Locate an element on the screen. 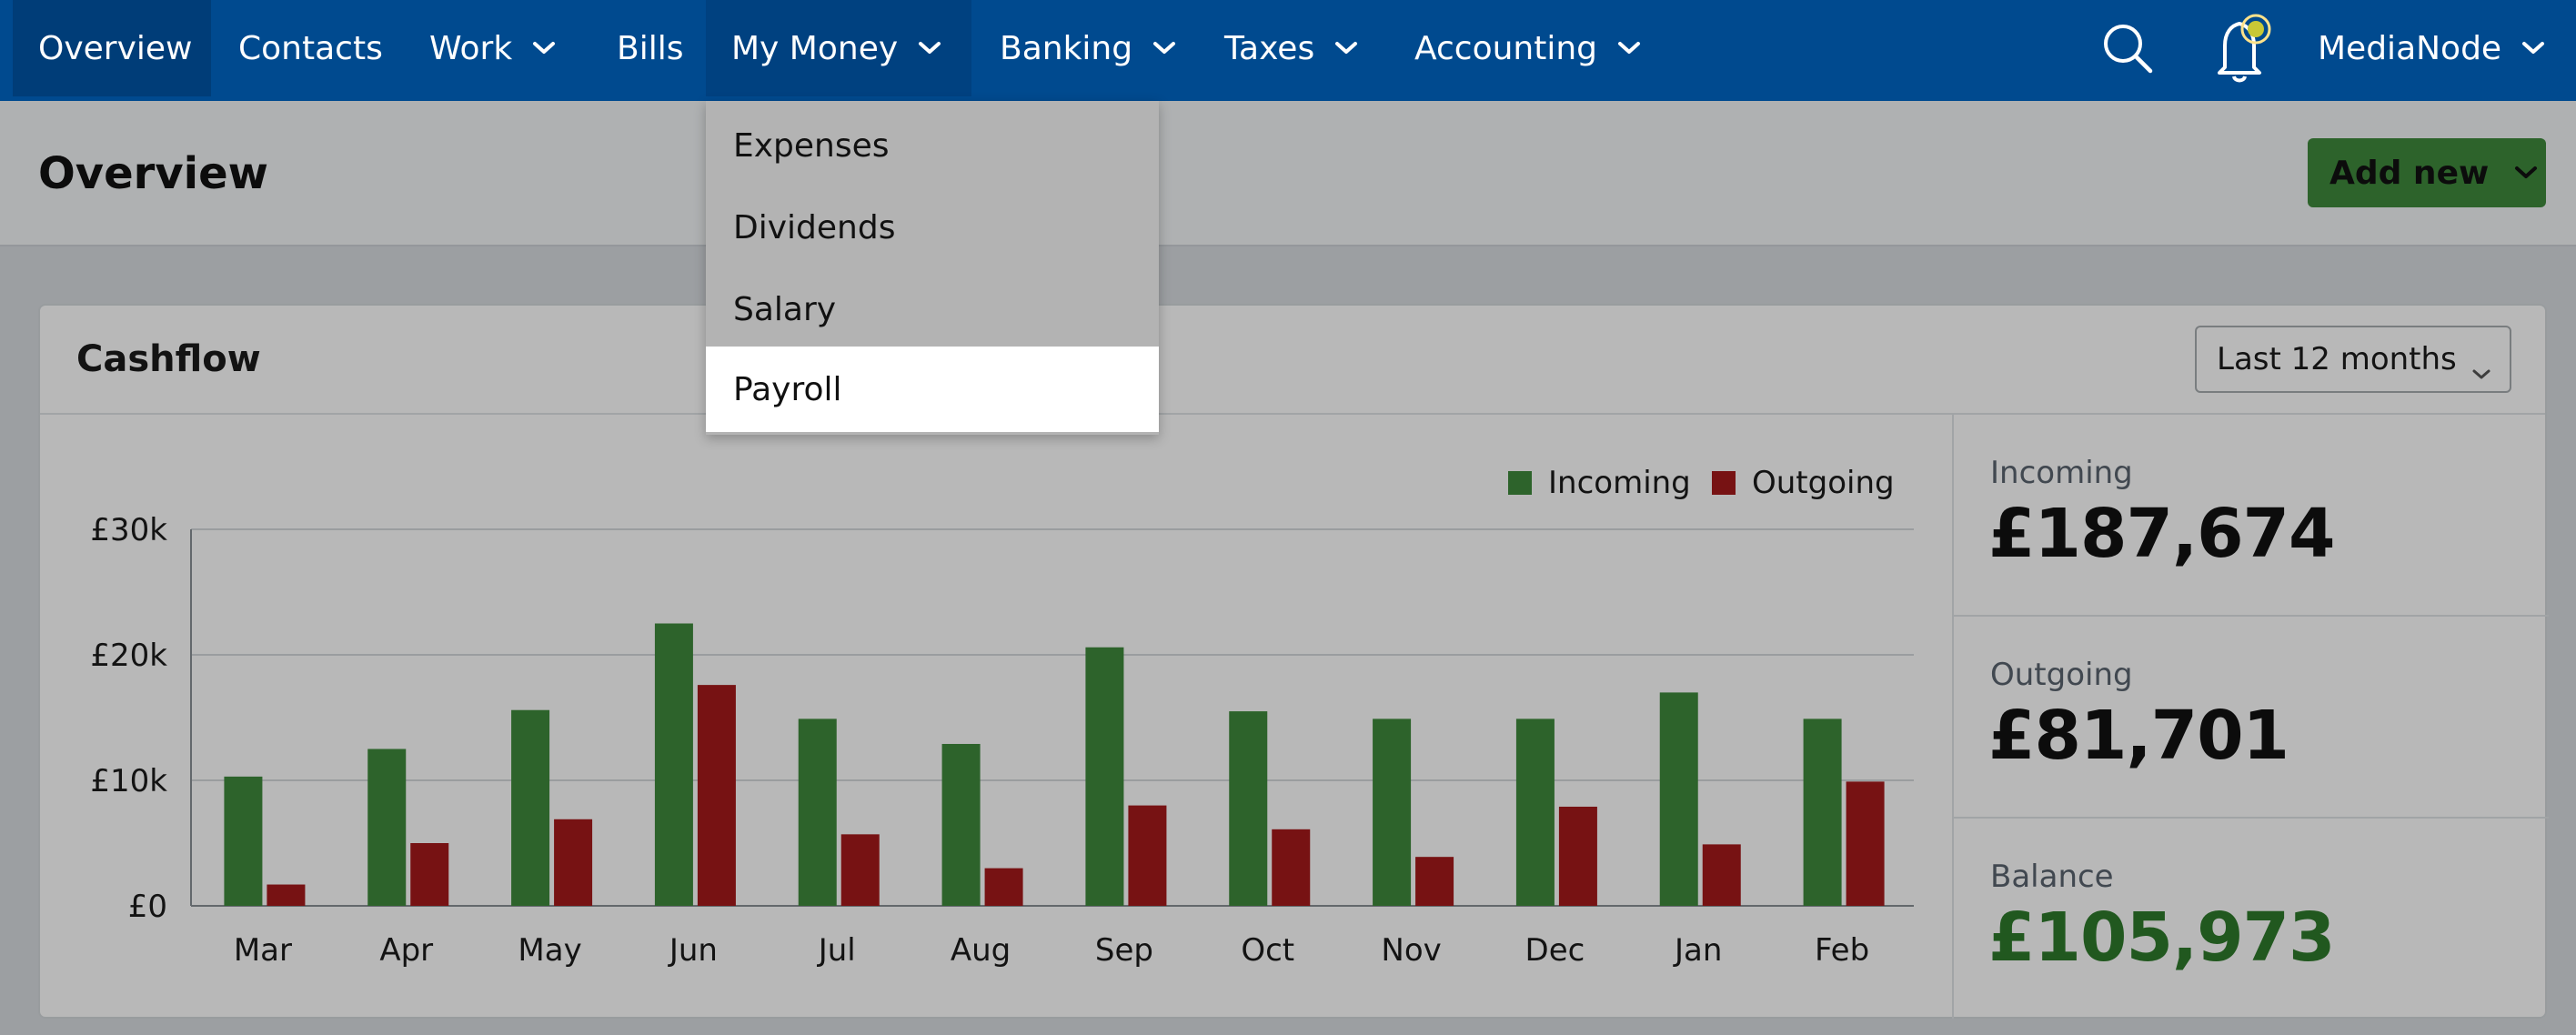 Image resolution: width=2576 pixels, height=1035 pixels. bar-outgoing-apr is located at coordinates (429, 875).